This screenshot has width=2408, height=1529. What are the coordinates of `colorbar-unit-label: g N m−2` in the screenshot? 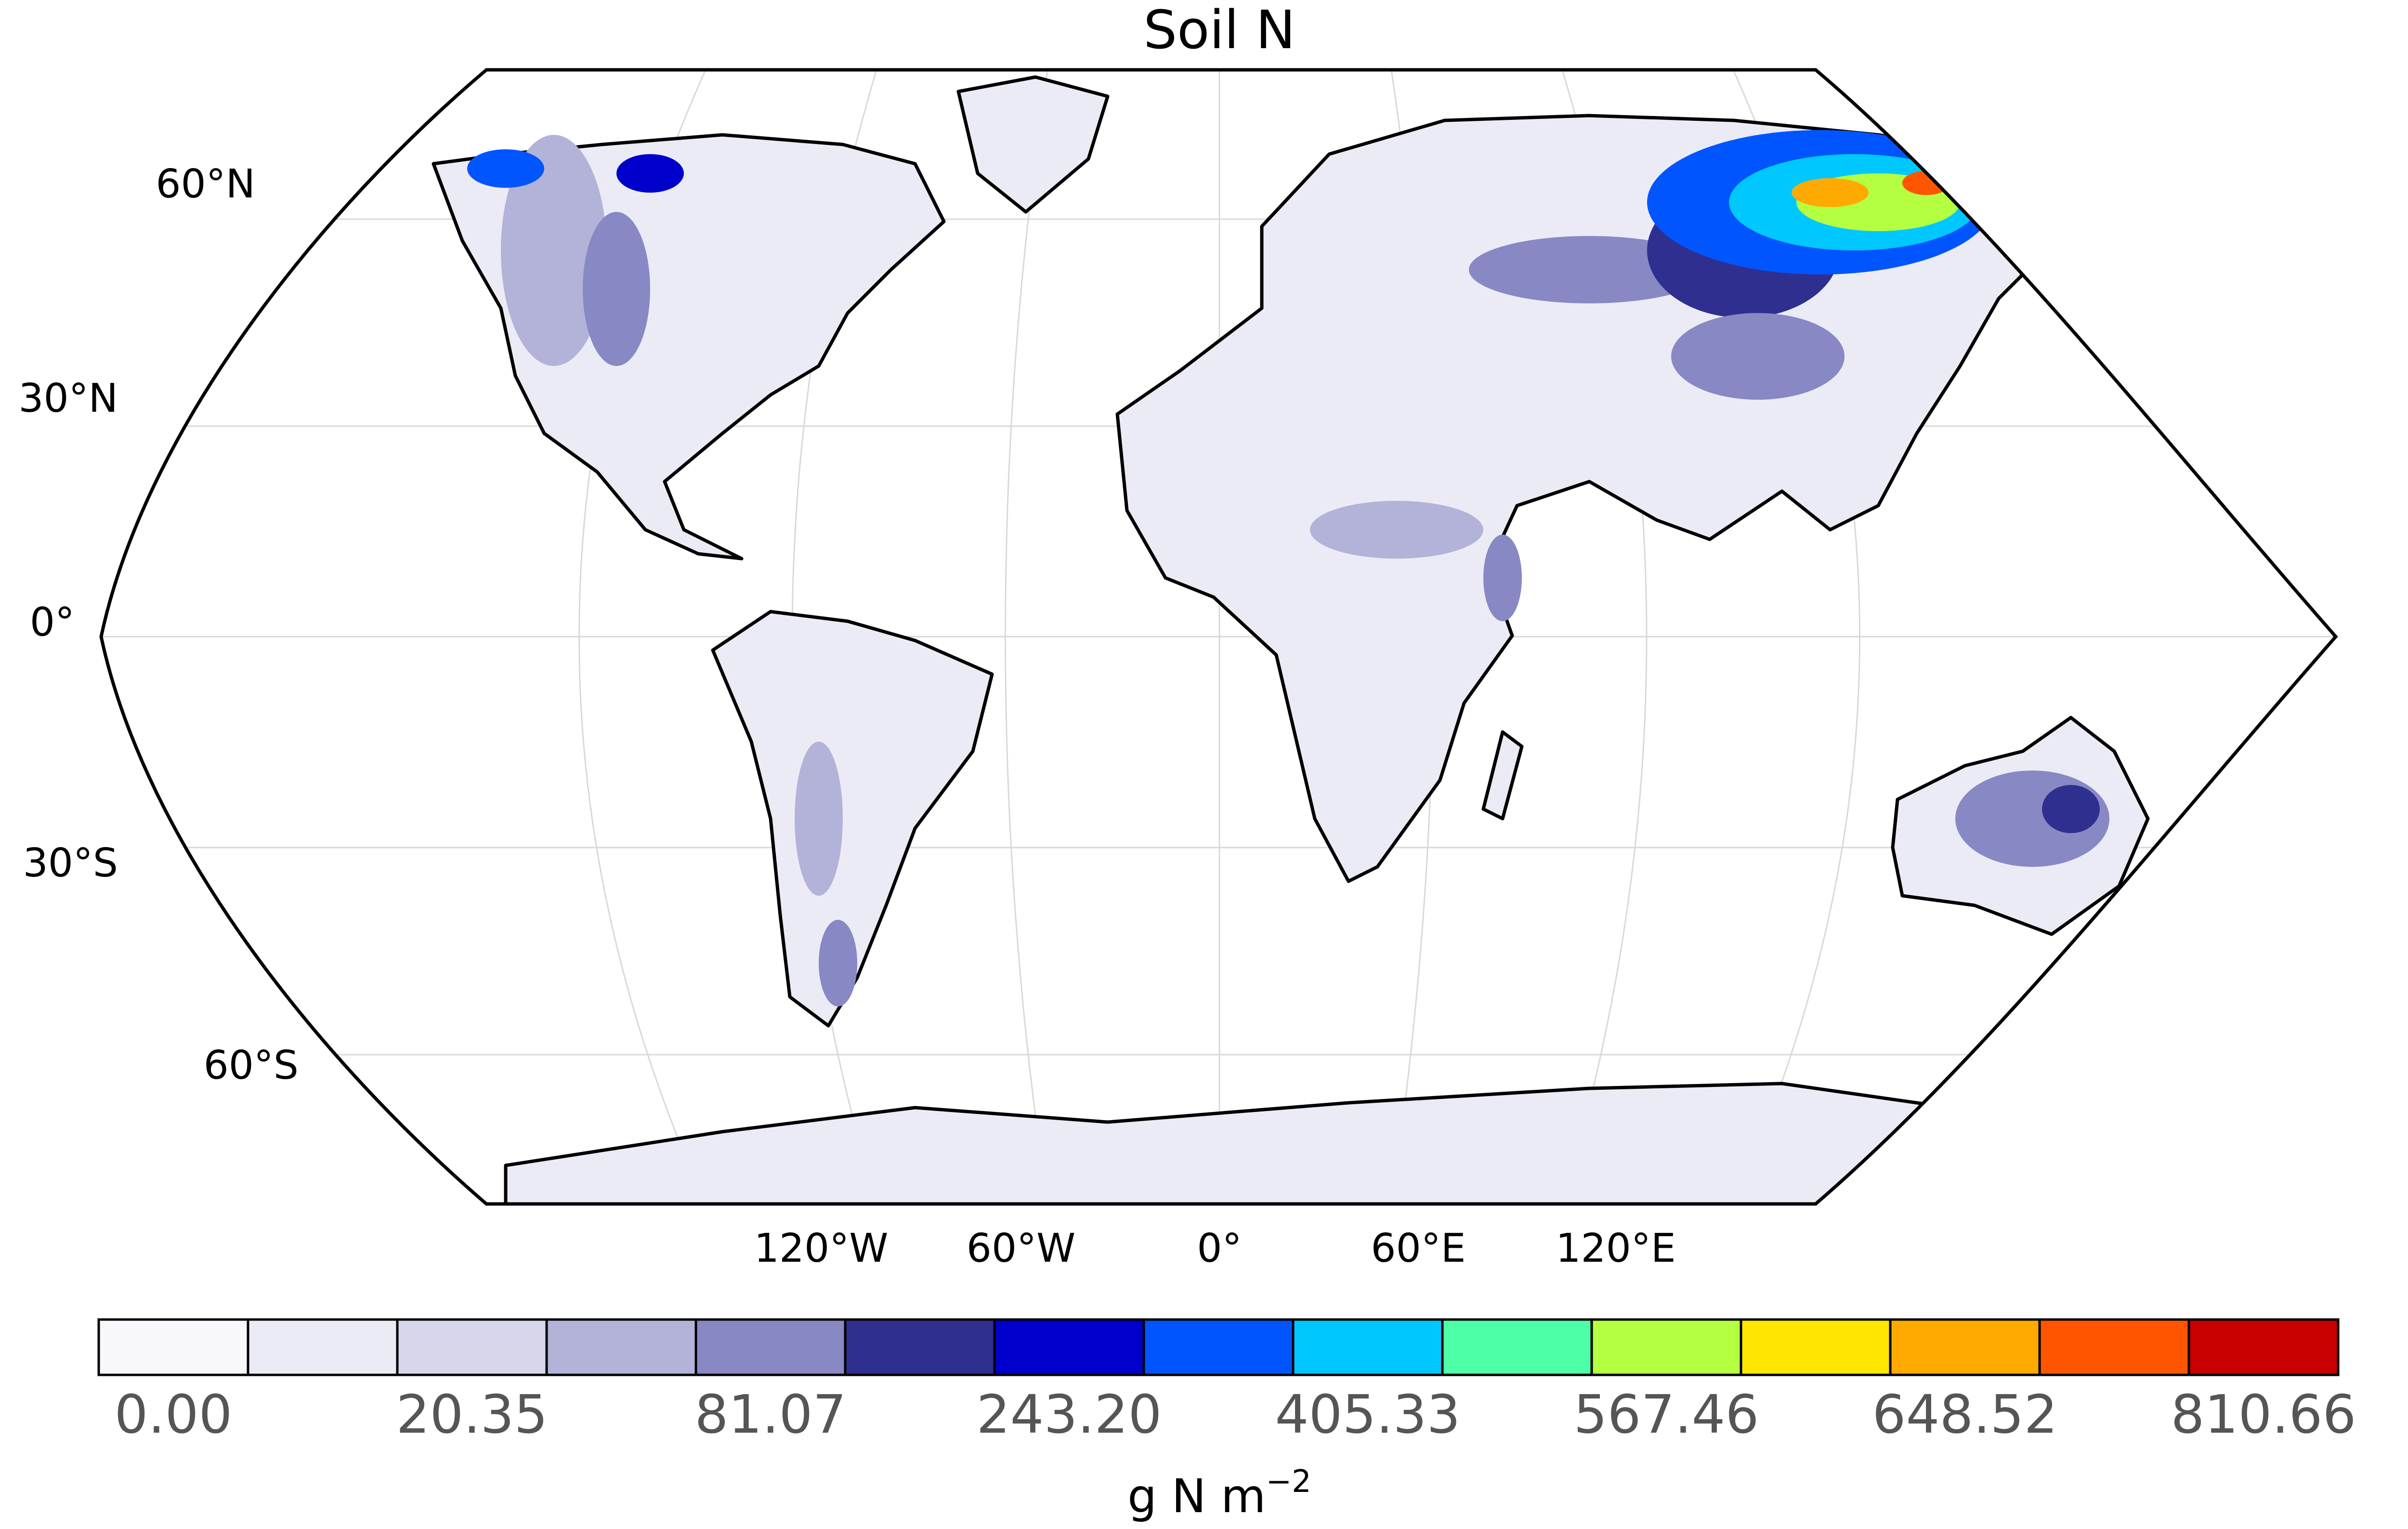 It's located at (1219, 1493).